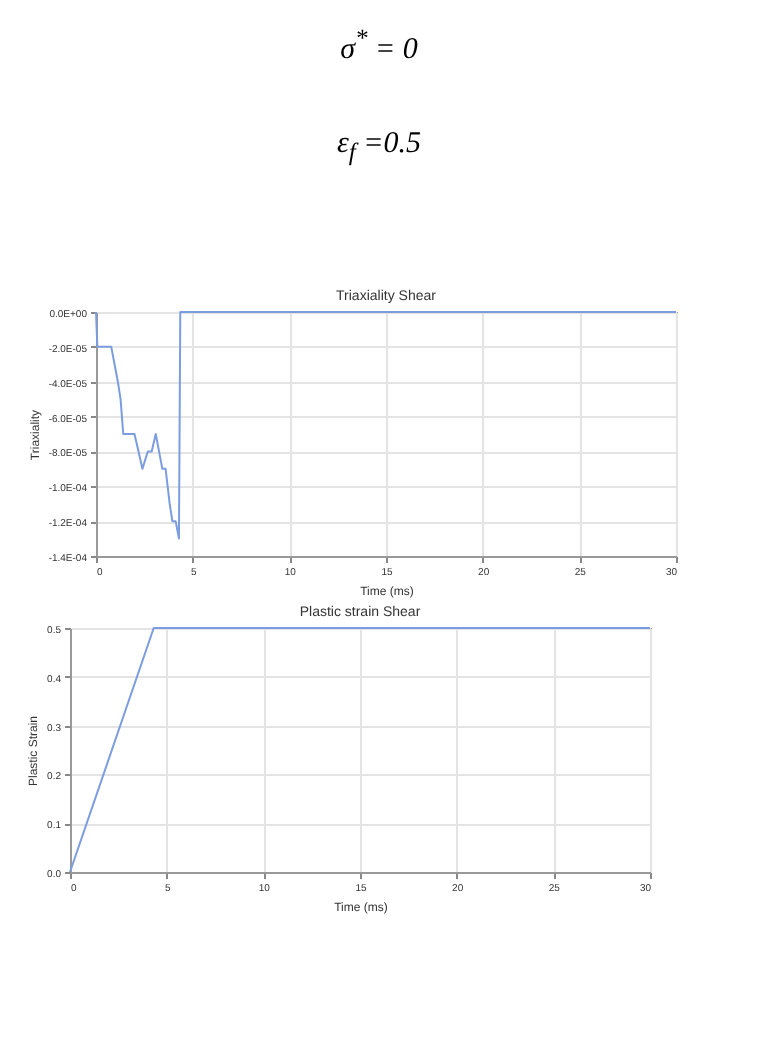 The width and height of the screenshot is (758, 1058). I want to click on text: ε$_{f}$ =0.5, so click(379, 149).